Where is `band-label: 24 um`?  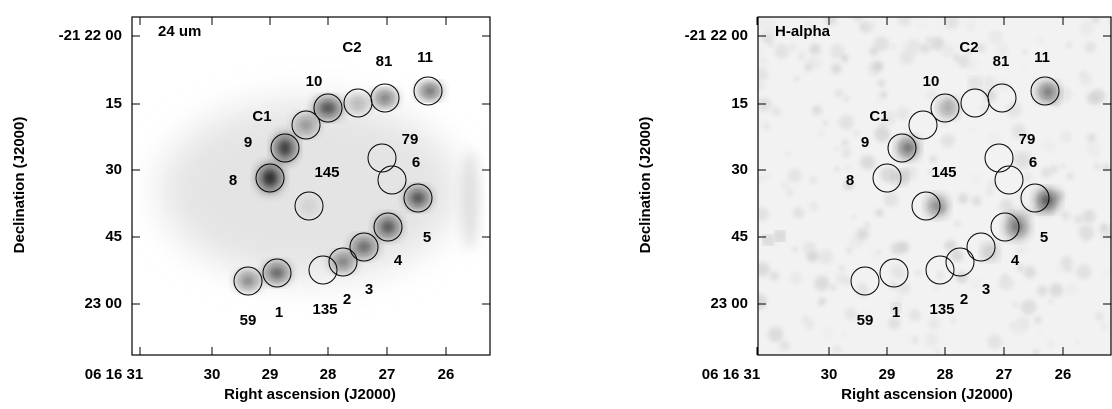 band-label: 24 um is located at coordinates (179, 31).